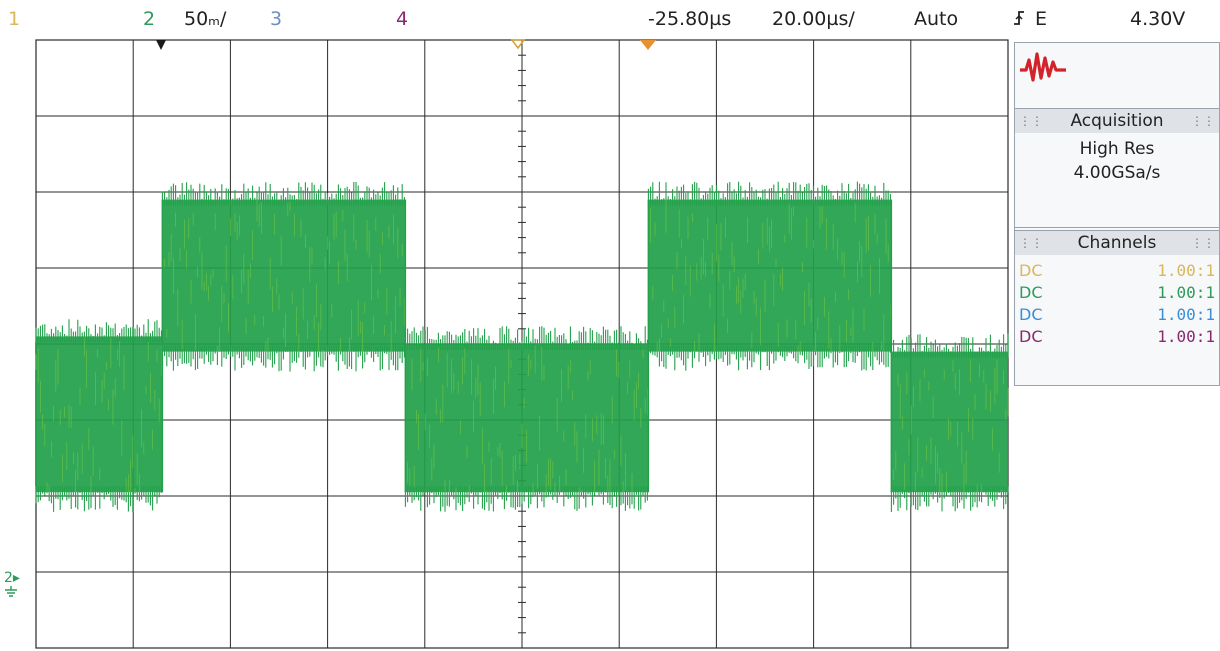  I want to click on channel-row-1: DC 1.00:1, so click(1117, 270).